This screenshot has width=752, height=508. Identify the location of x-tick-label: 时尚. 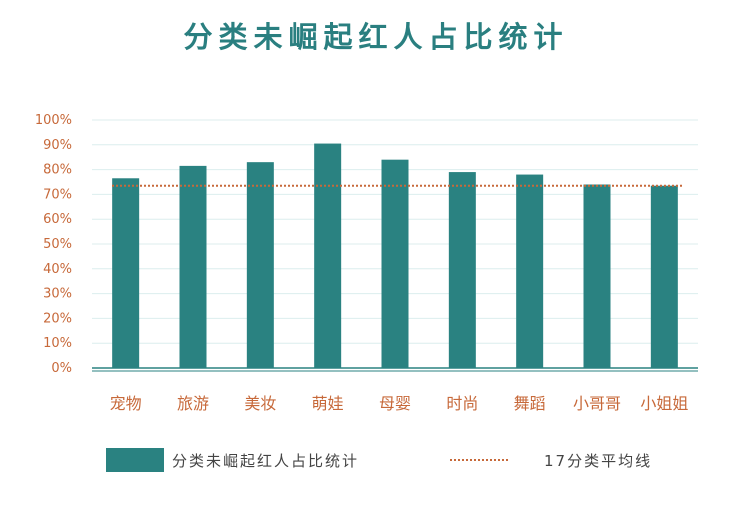
(462, 403).